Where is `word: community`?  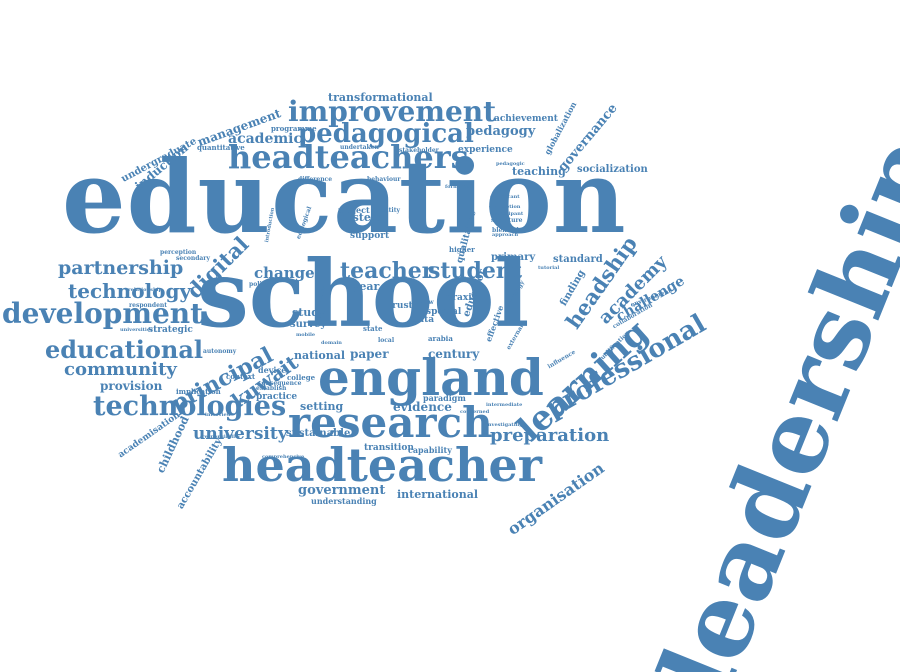 word: community is located at coordinates (120, 369).